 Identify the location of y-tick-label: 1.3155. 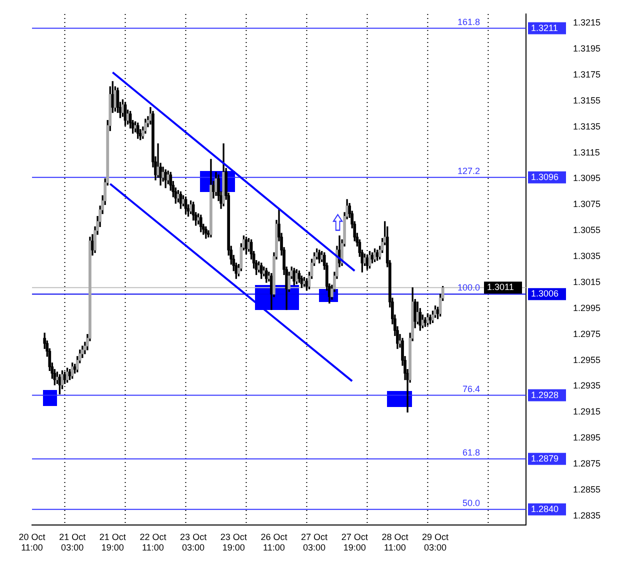
(587, 100).